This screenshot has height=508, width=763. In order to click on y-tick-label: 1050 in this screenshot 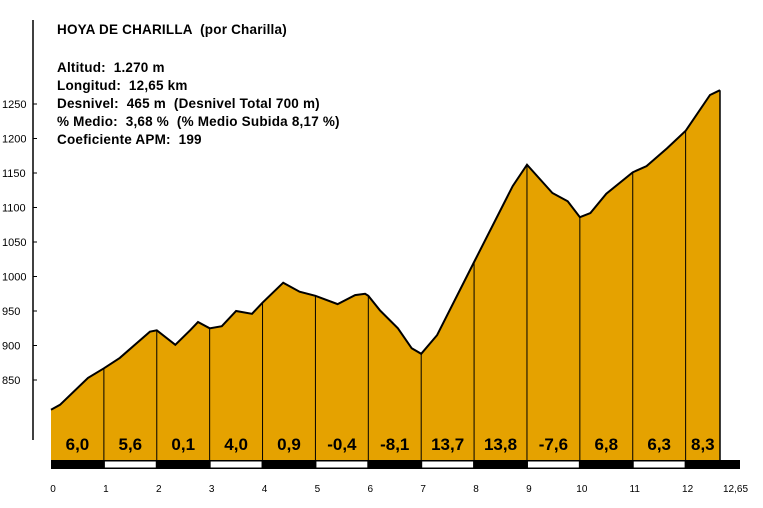, I will do `click(14, 243)`.